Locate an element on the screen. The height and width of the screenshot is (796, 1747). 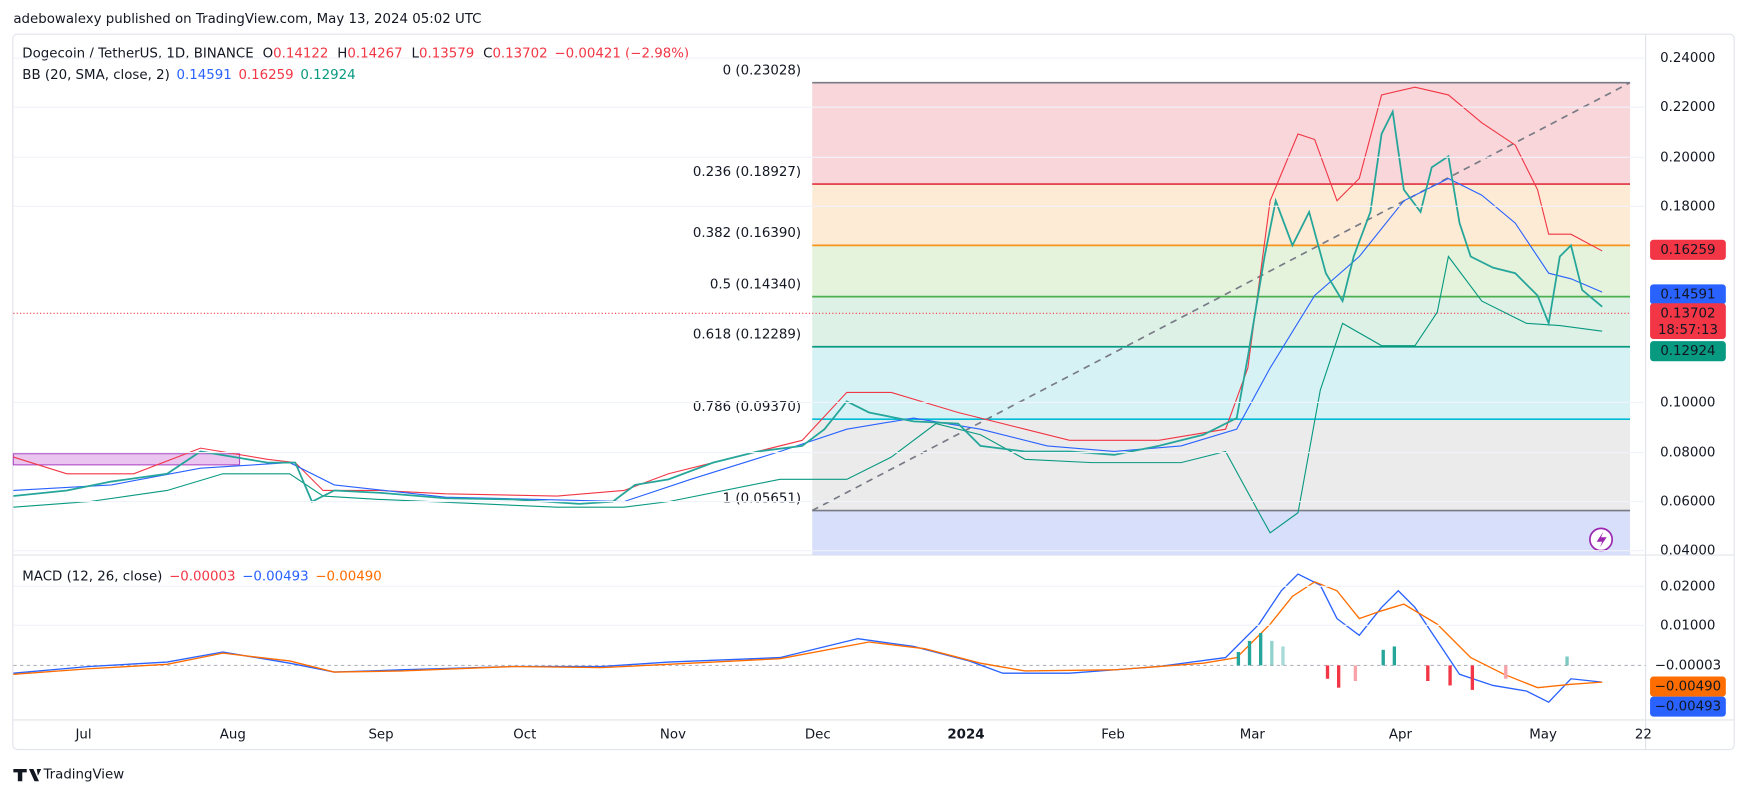
time-tick-label: Mar is located at coordinates (1253, 734).